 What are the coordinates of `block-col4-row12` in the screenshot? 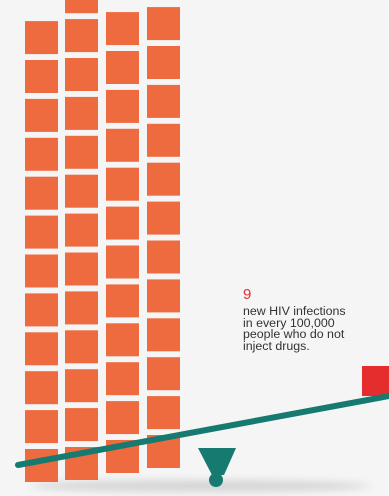 It's located at (163, 24).